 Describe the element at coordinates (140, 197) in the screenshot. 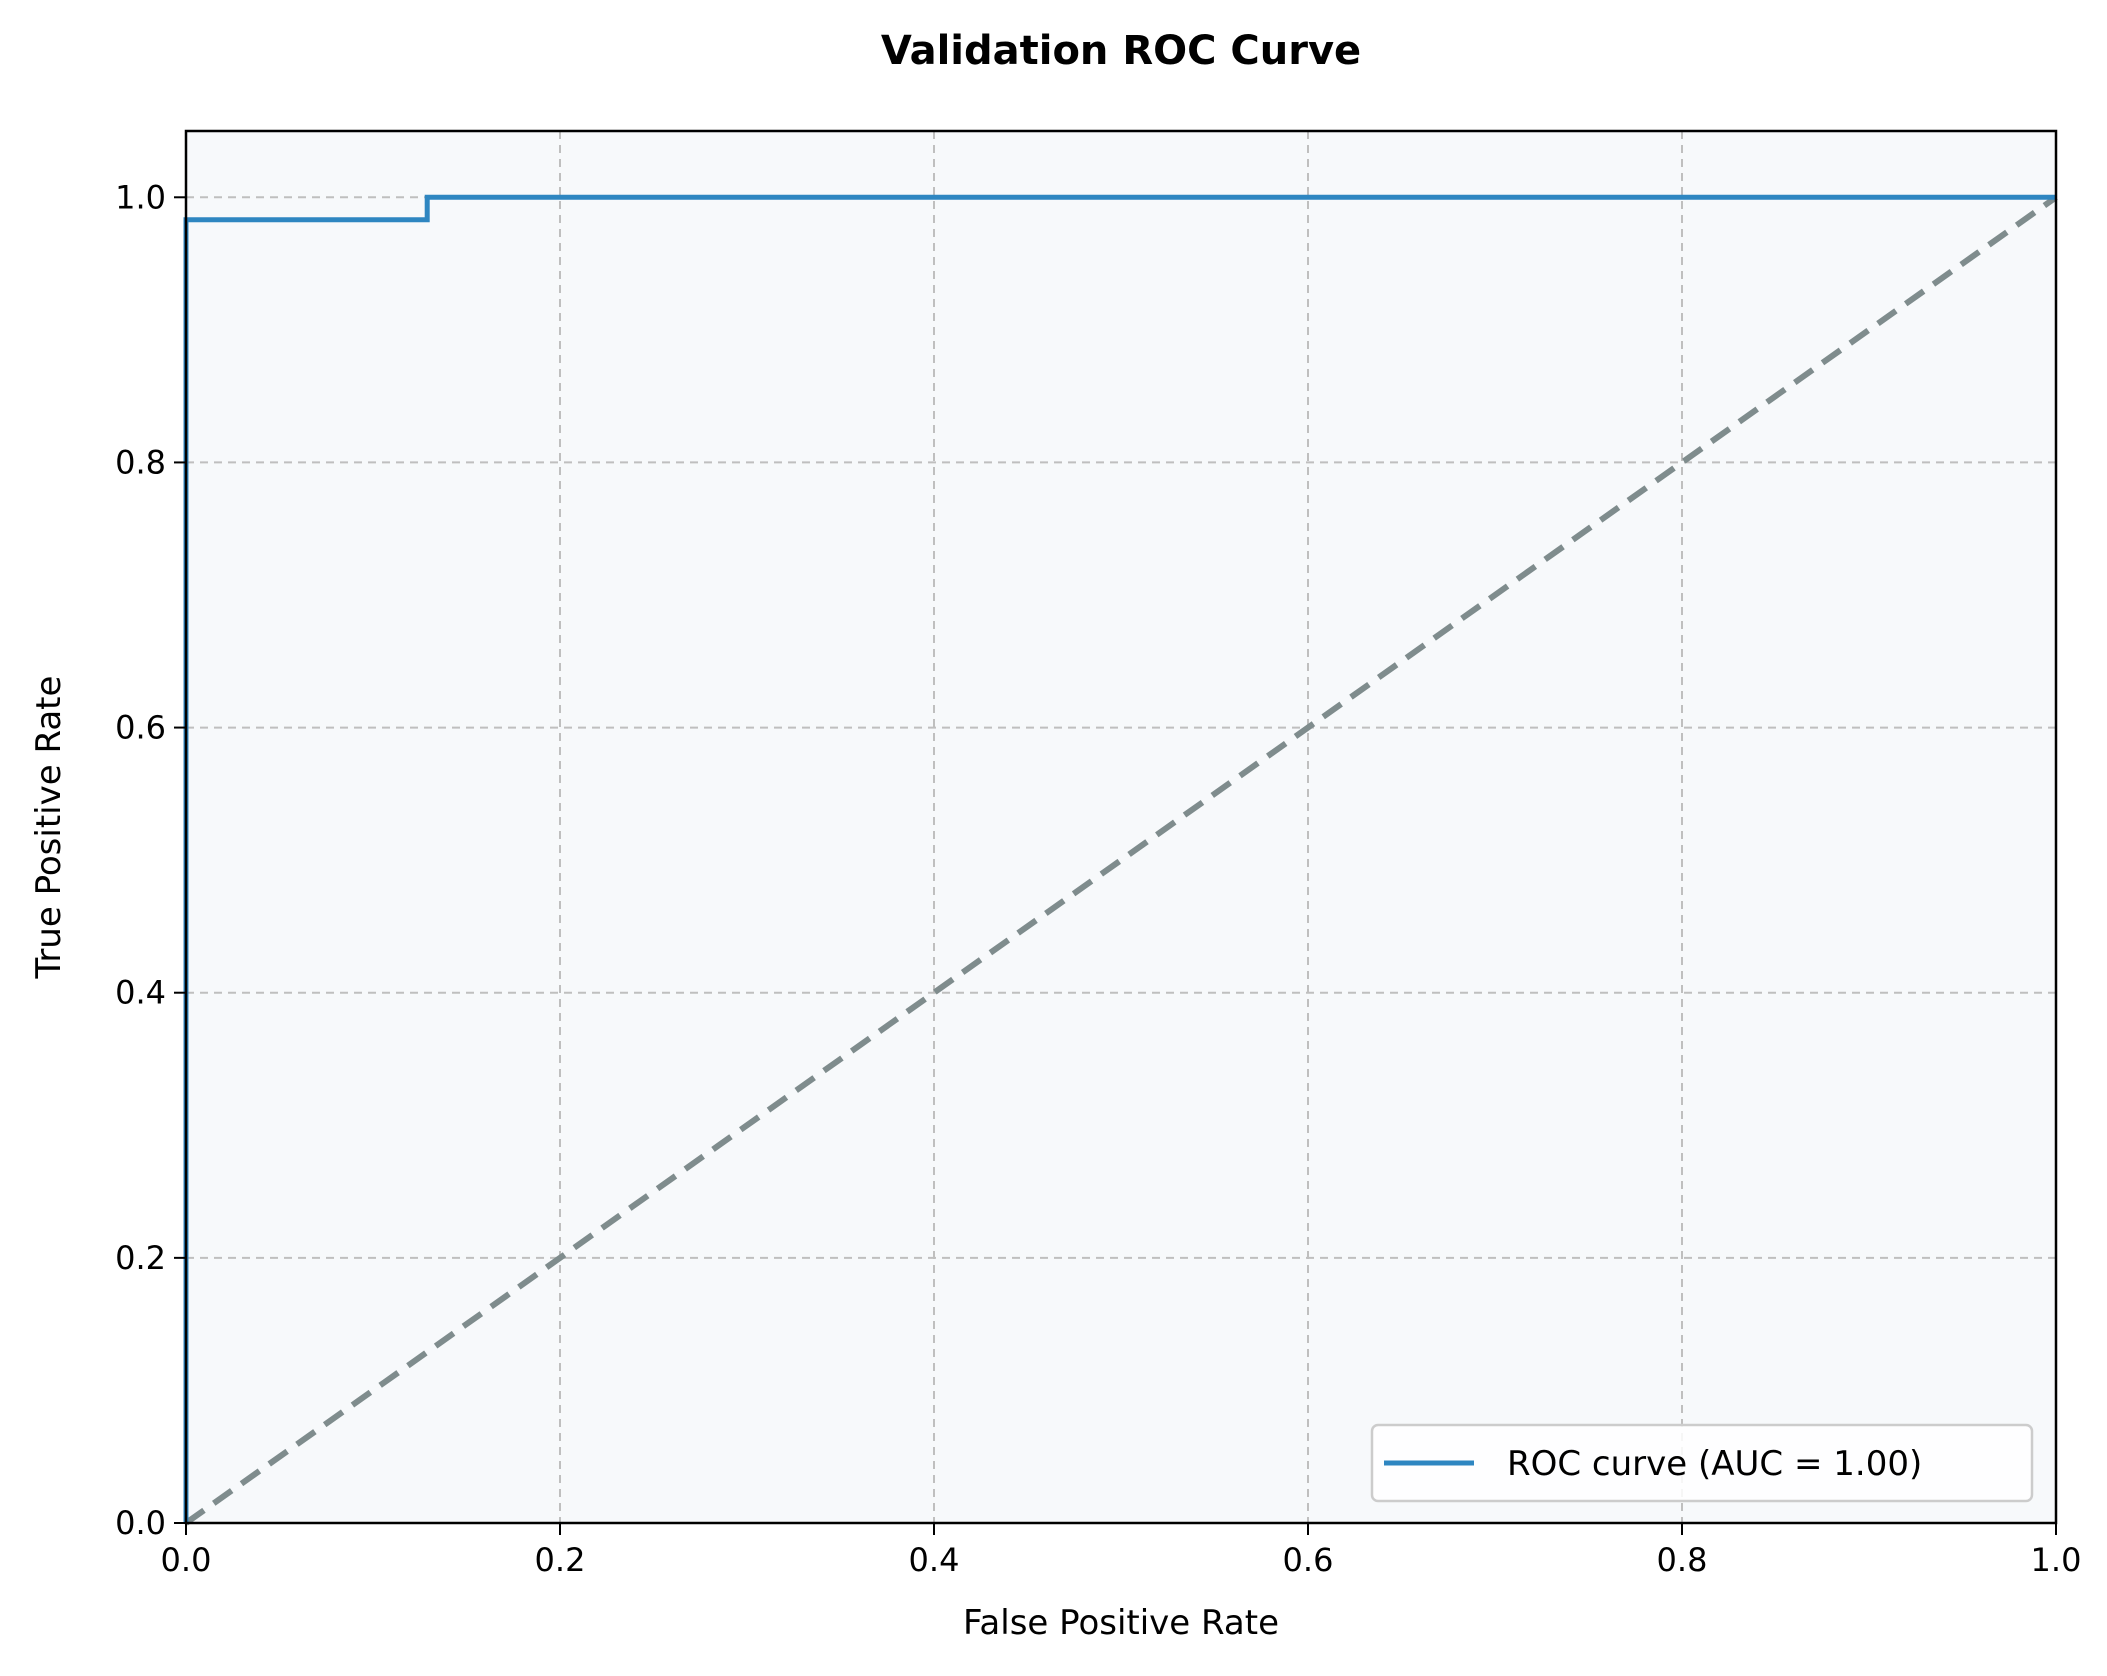

I see `y-tick-label: 1.0` at that location.